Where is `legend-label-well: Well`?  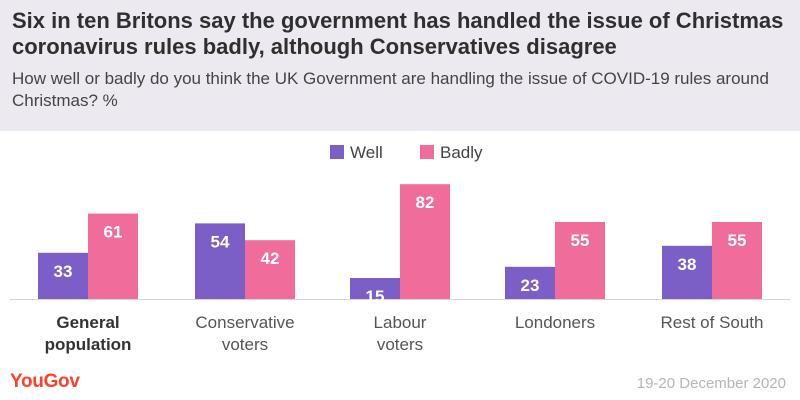
legend-label-well: Well is located at coordinates (366, 152).